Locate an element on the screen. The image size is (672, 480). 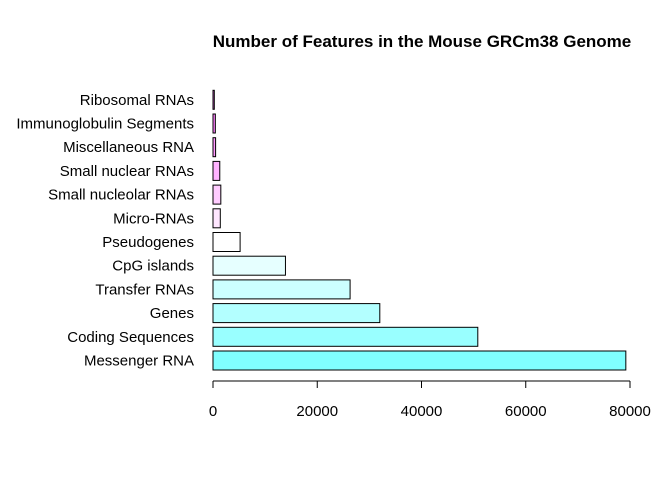
category-label: Coding Sequences is located at coordinates (130, 337).